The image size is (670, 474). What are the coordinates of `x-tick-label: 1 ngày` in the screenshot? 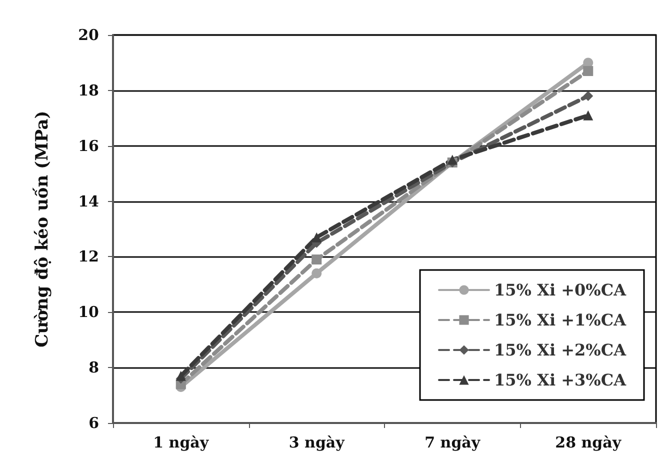 It's located at (181, 443).